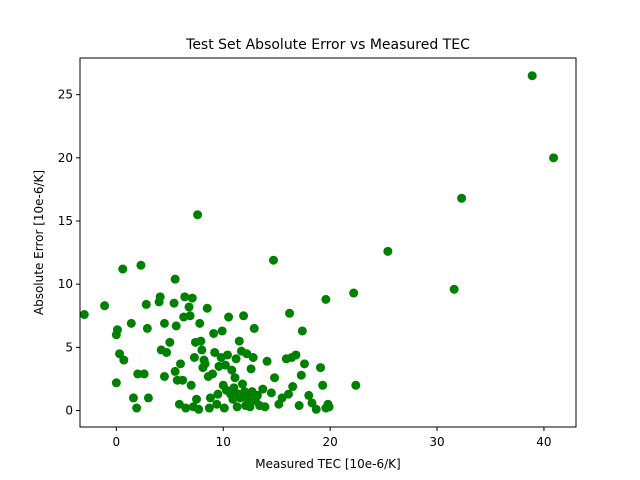 The height and width of the screenshot is (480, 640). What do you see at coordinates (65, 284) in the screenshot?
I see `y-tick-label: 10` at bounding box center [65, 284].